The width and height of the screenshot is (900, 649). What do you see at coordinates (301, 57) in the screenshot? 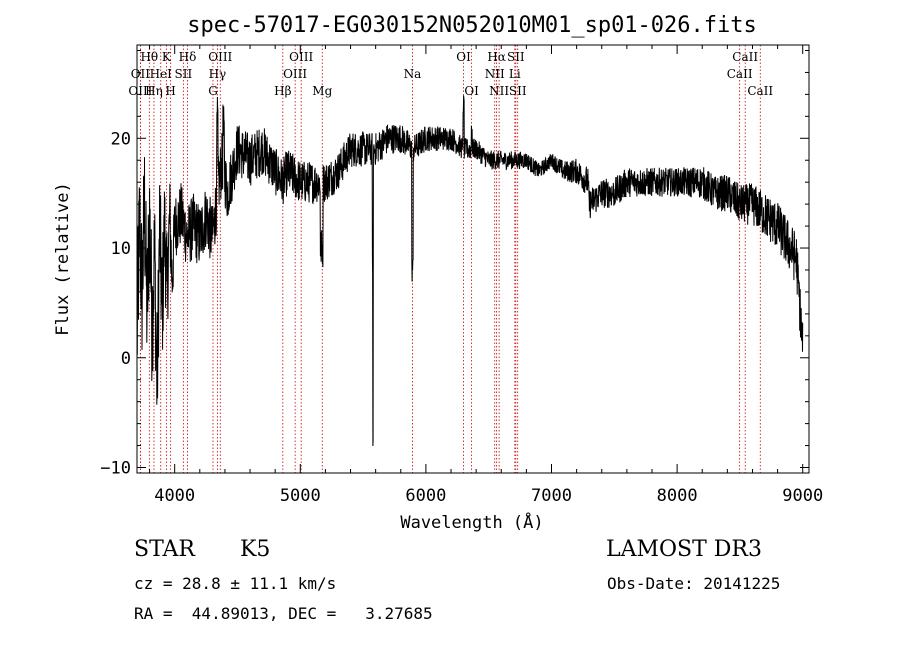
I see `marker-label-12: OIII` at bounding box center [301, 57].